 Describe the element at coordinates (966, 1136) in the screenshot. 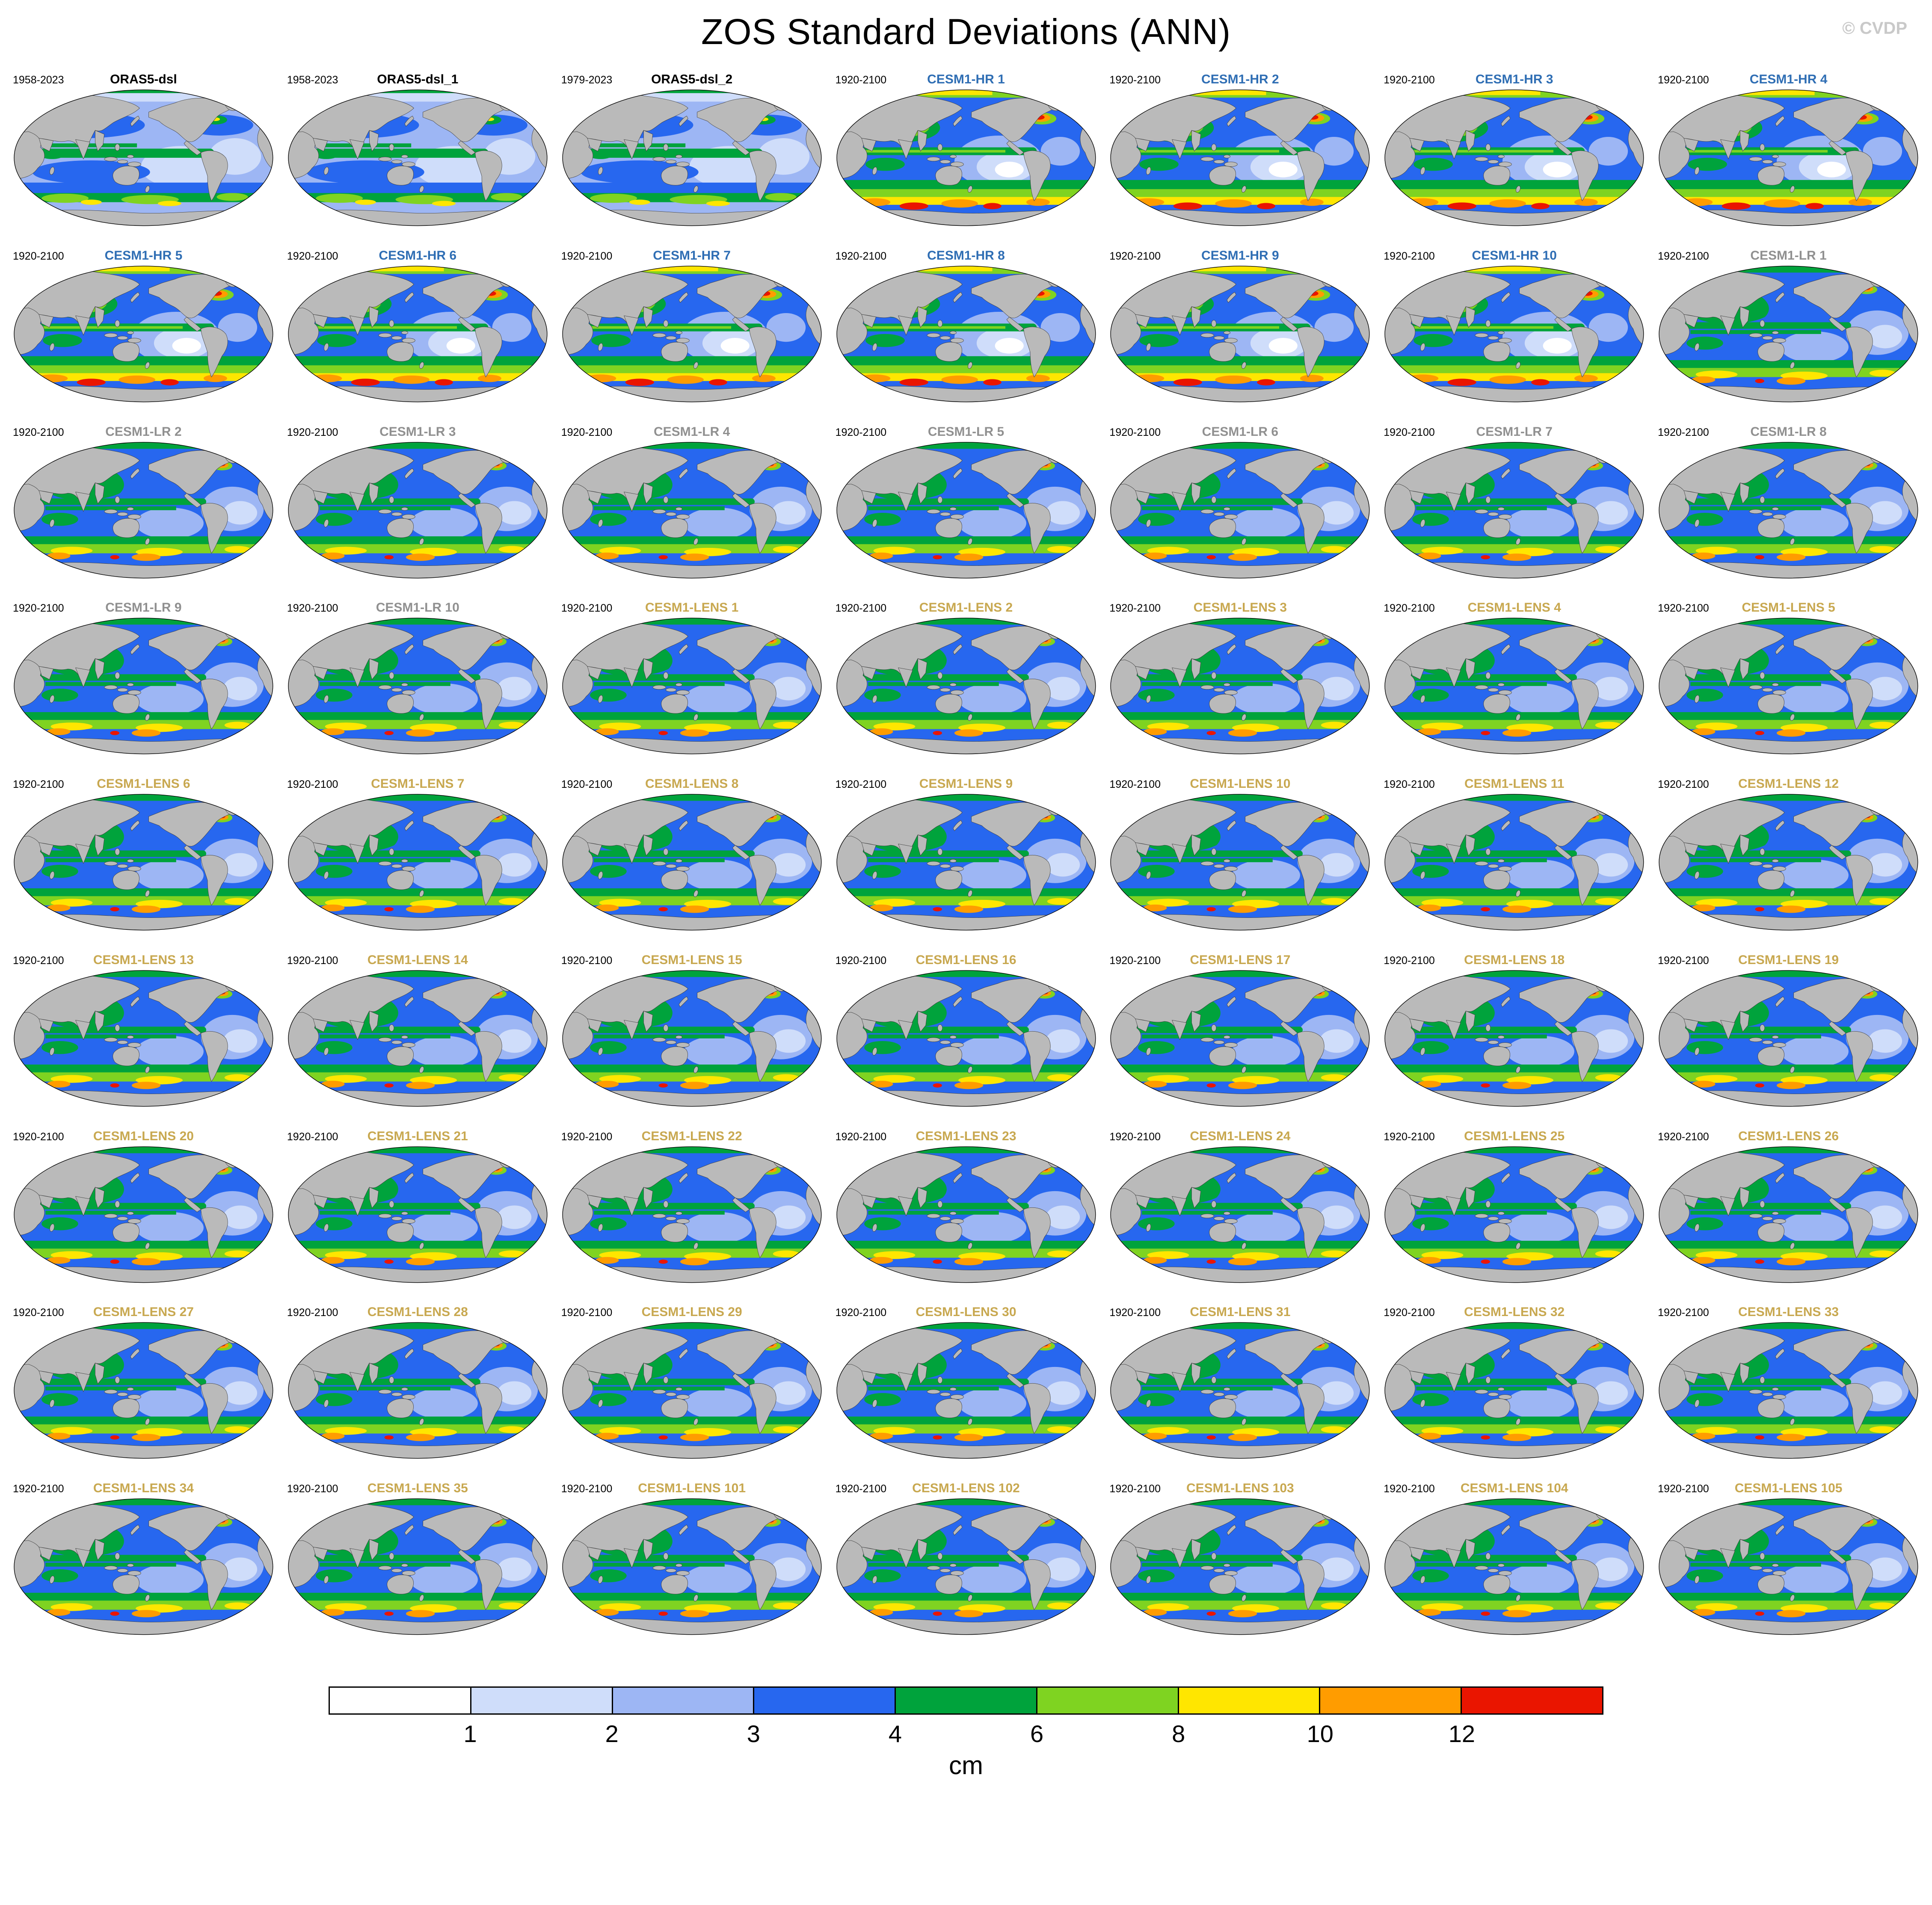

I see `panel-title: CESM1-LENS 23` at that location.